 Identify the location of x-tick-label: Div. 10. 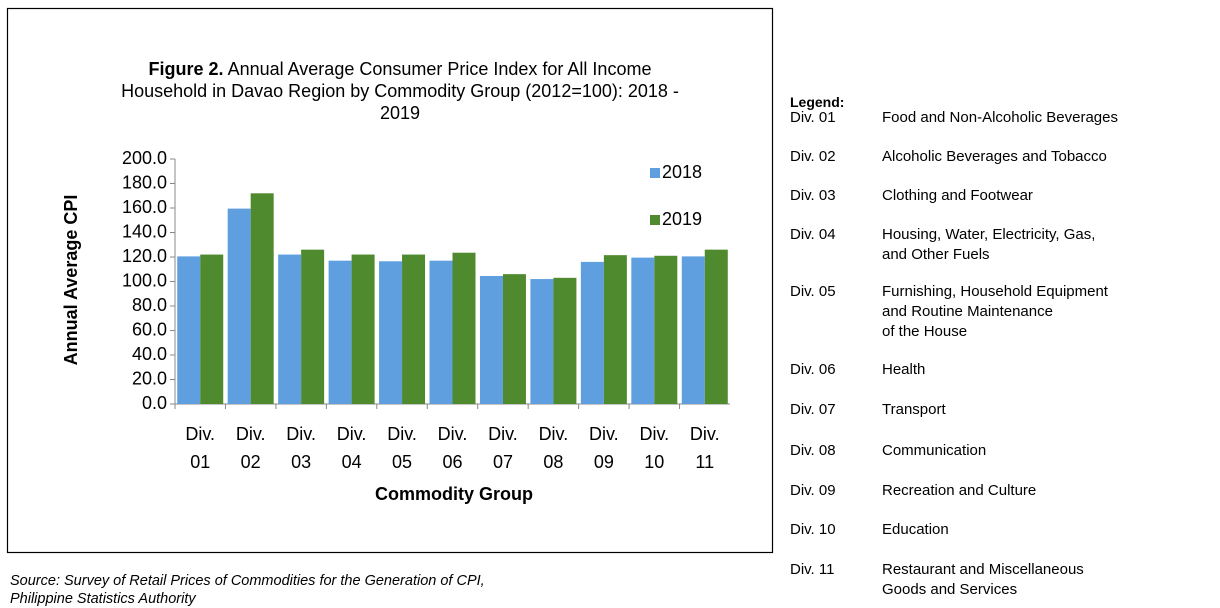
(654, 448).